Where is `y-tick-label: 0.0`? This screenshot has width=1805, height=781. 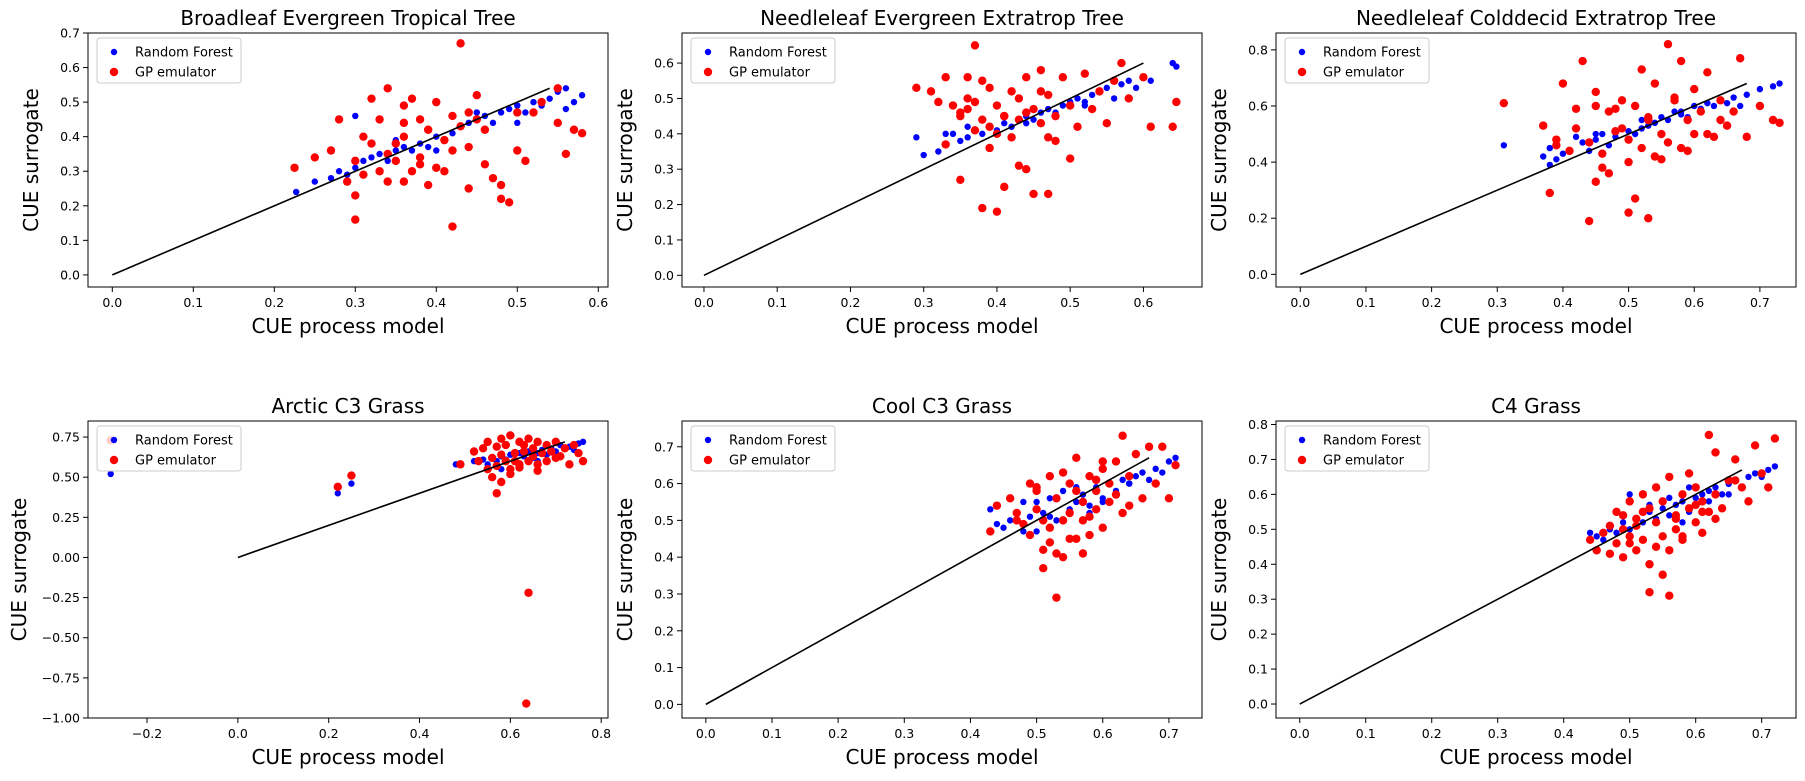
y-tick-label: 0.0 is located at coordinates (664, 275).